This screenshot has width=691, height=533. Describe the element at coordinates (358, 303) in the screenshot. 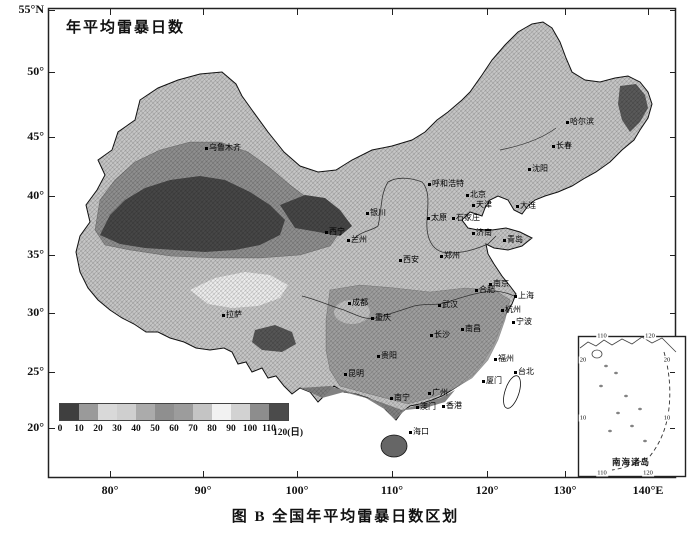

I see `city-label: 成都` at that location.